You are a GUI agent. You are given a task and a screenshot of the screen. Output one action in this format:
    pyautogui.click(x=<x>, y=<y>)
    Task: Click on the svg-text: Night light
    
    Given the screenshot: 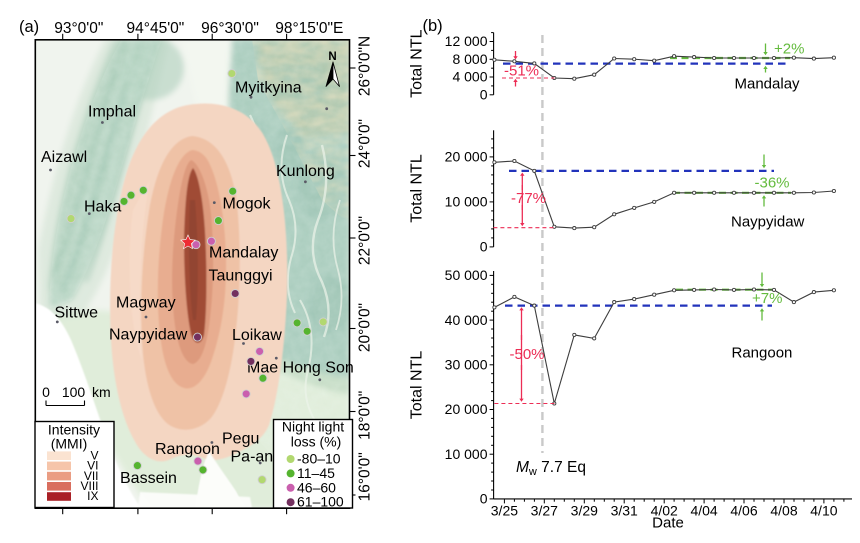 What is the action you would take?
    pyautogui.click(x=313, y=427)
    